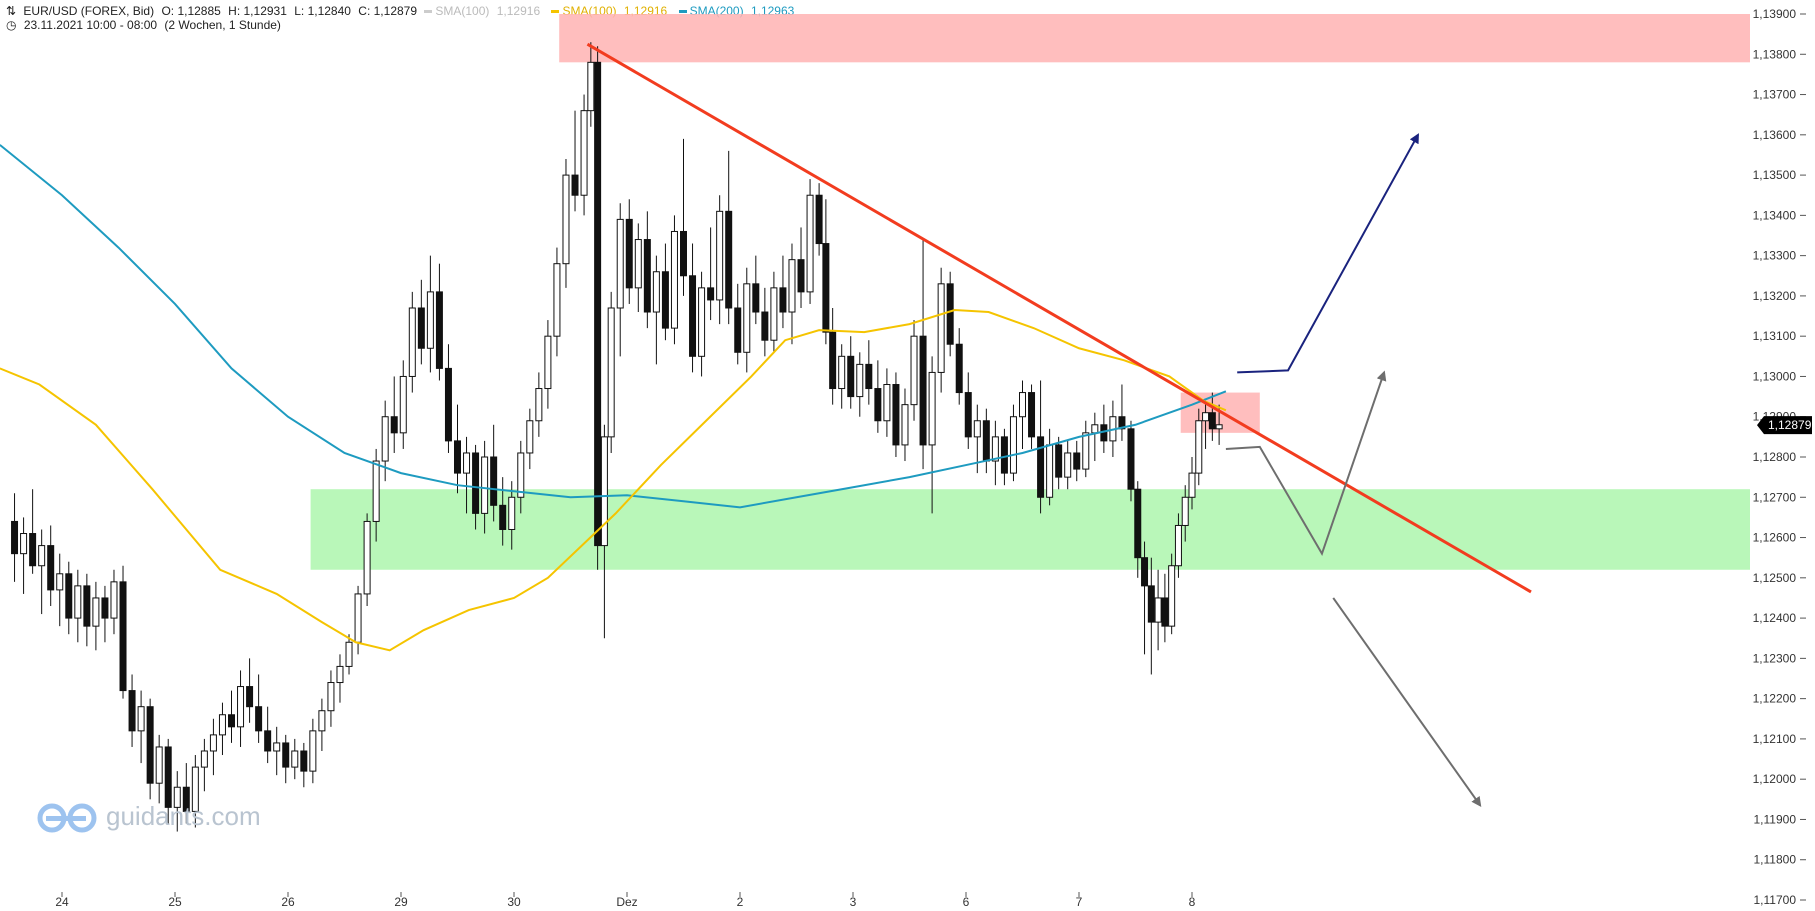  Describe the element at coordinates (1775, 900) in the screenshot. I see `y-tick-label: 1,11700` at that location.